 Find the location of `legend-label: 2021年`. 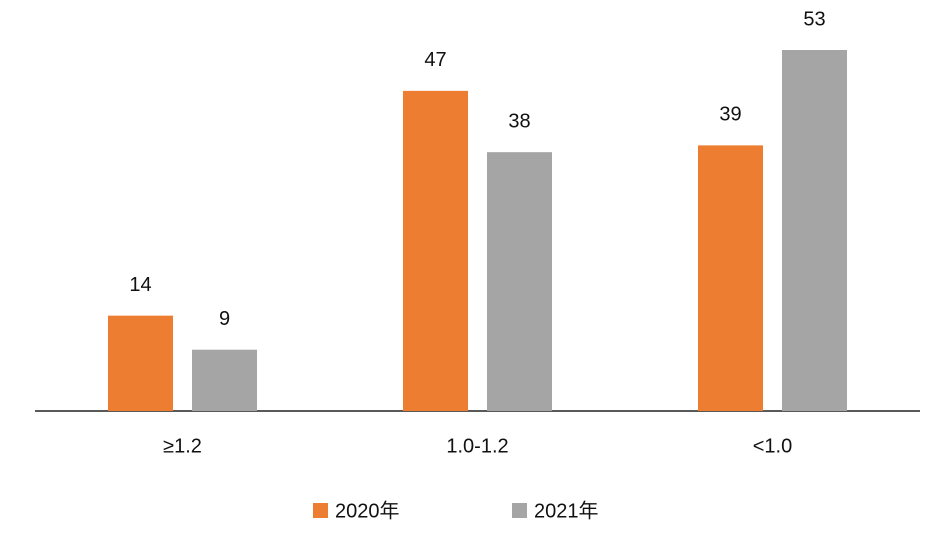

legend-label: 2021年 is located at coordinates (566, 510).